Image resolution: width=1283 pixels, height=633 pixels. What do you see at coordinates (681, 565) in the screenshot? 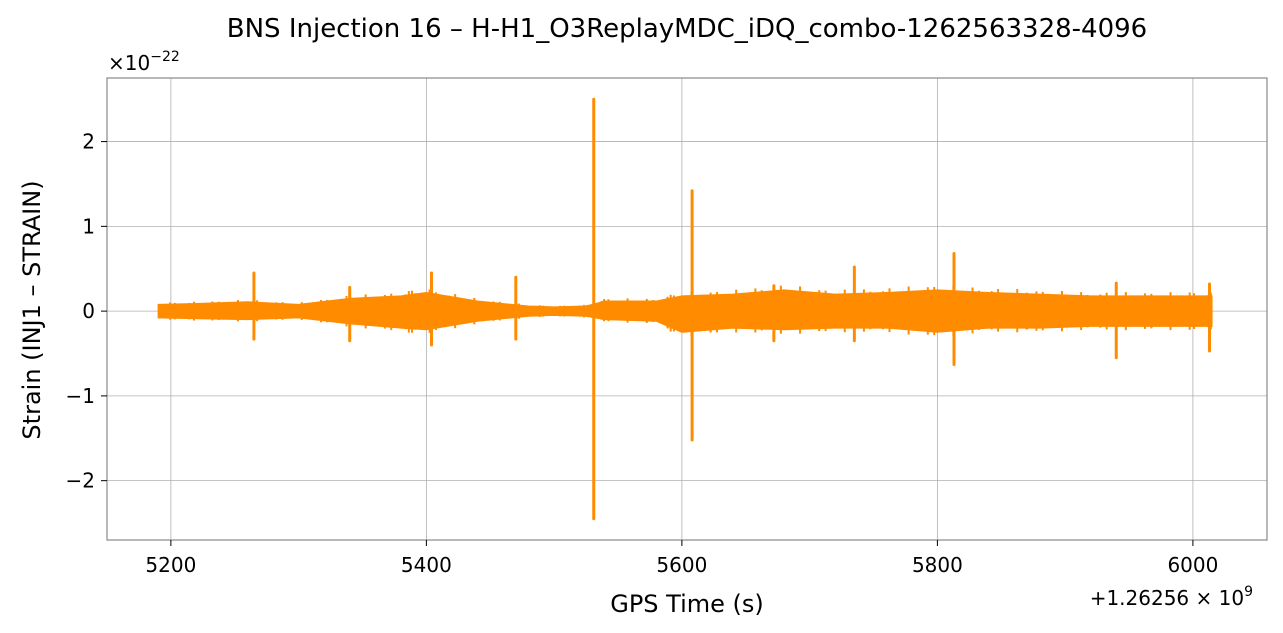
I see `x-tick-label: 5600` at bounding box center [681, 565].